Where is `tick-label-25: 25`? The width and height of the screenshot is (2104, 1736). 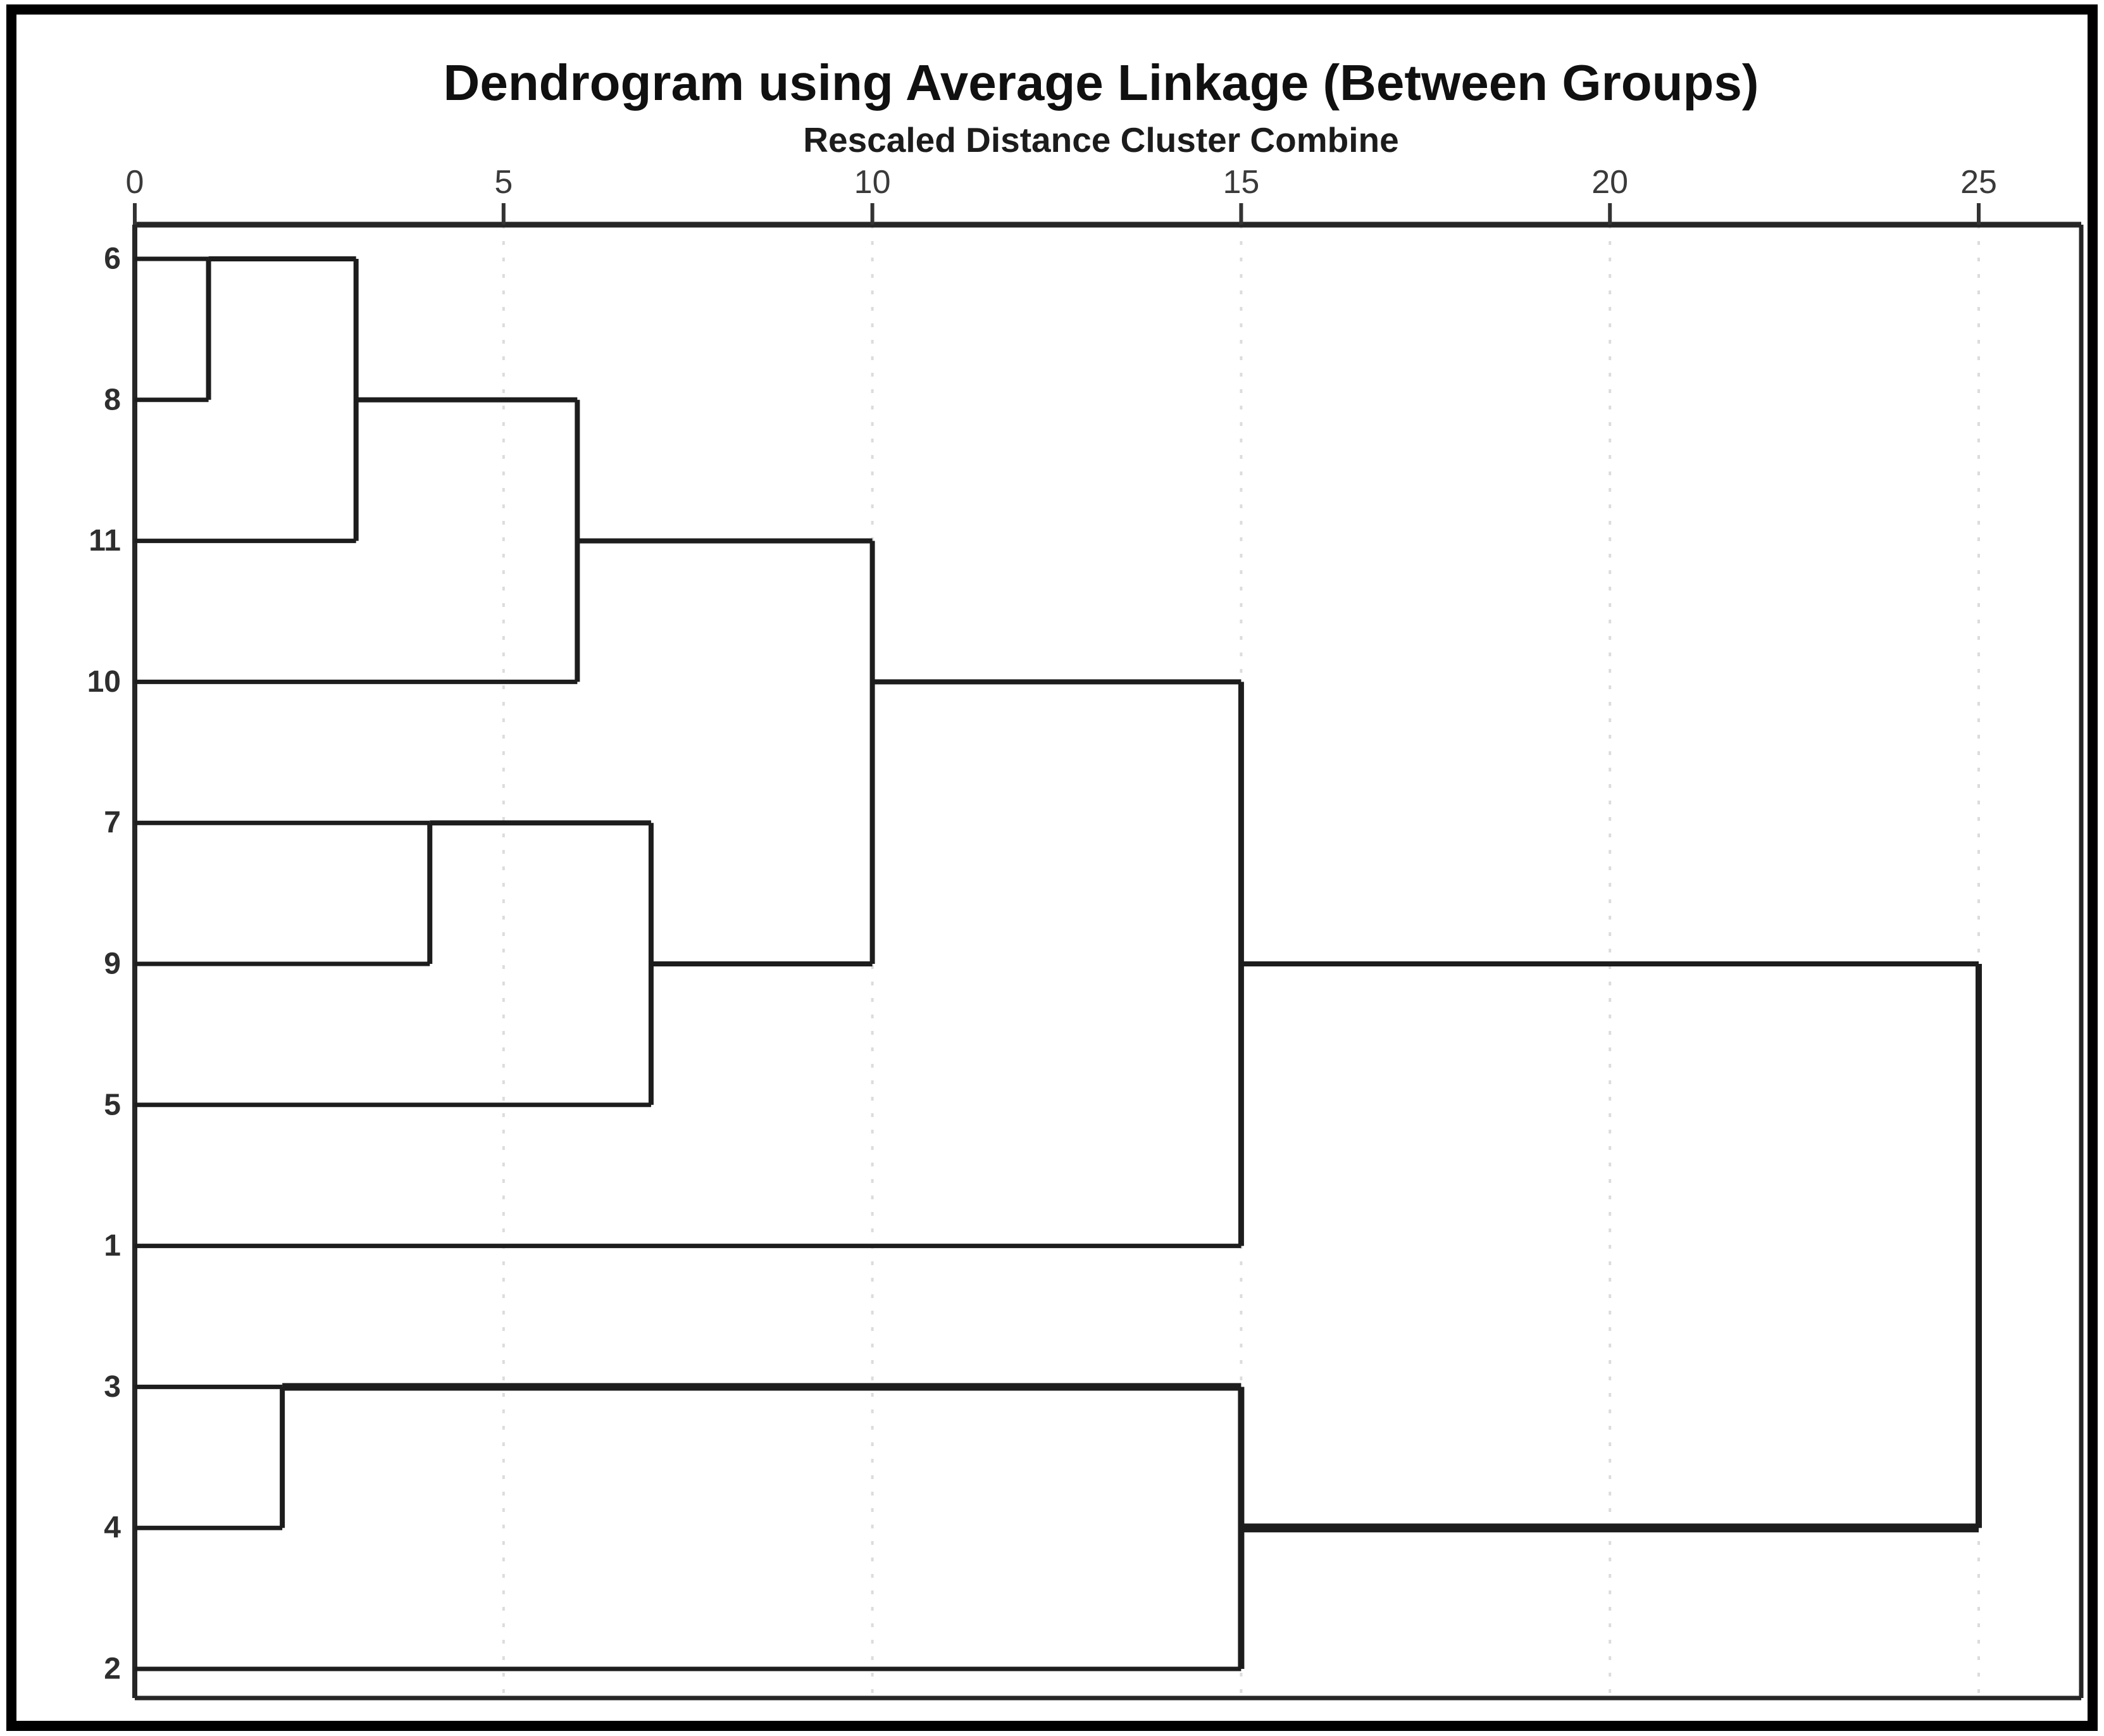 tick-label-25: 25 is located at coordinates (1978, 182).